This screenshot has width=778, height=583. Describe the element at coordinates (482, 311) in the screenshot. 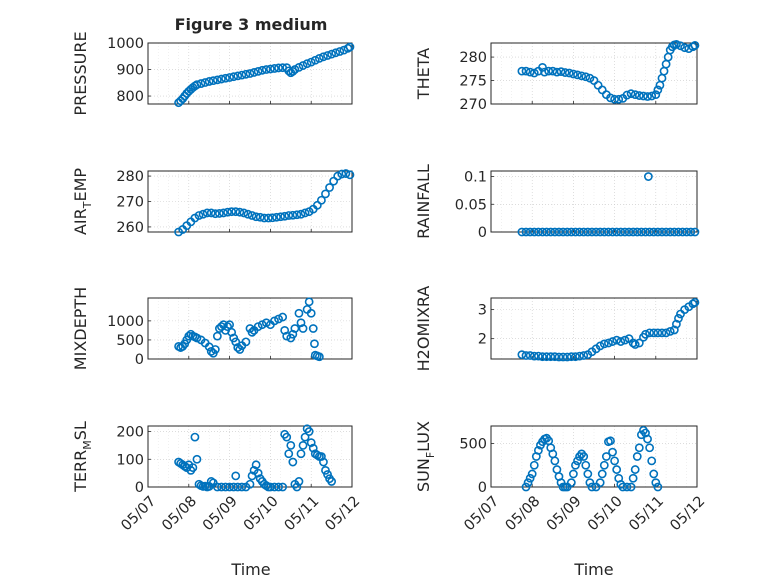

I see `y-tick-label: 3` at that location.